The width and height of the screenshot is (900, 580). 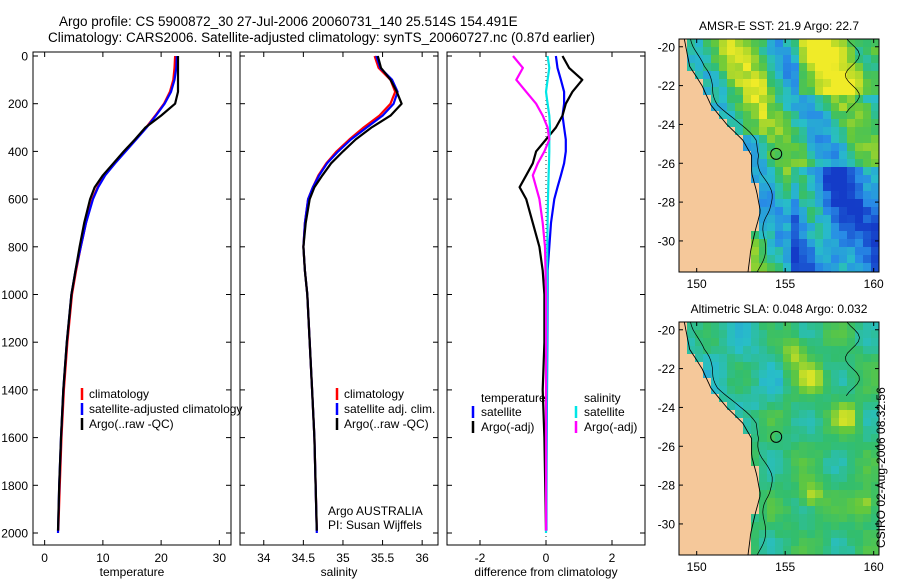 I want to click on annotation-text: Argo AUSTRALIA, so click(x=375, y=511).